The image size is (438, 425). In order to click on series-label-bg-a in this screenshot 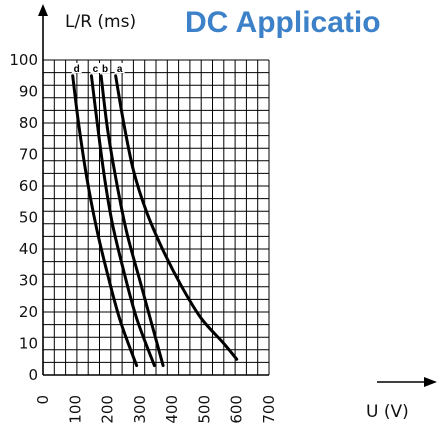, I will do `click(119, 68)`.